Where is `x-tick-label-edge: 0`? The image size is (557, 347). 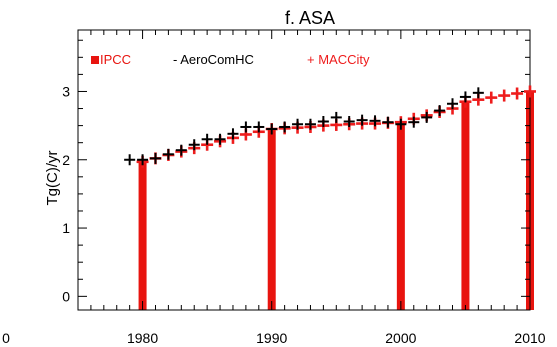
x-tick-label-edge: 0 is located at coordinates (6, 338).